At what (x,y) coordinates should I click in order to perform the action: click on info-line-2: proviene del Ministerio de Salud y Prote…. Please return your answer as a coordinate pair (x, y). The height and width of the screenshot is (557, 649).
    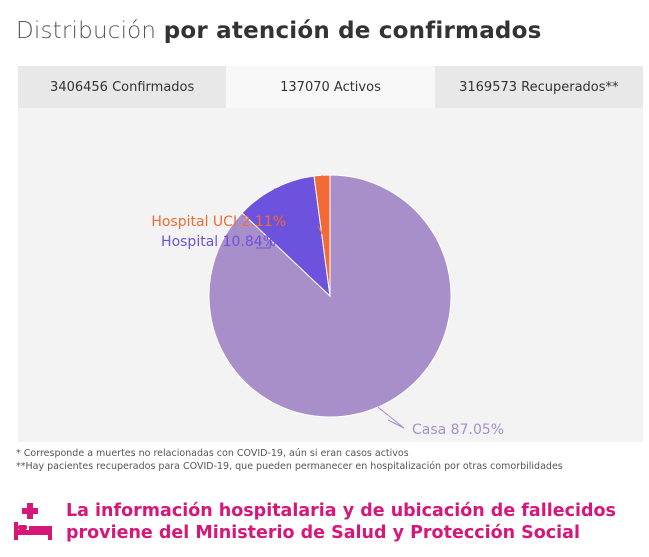
    Looking at the image, I should click on (323, 533).